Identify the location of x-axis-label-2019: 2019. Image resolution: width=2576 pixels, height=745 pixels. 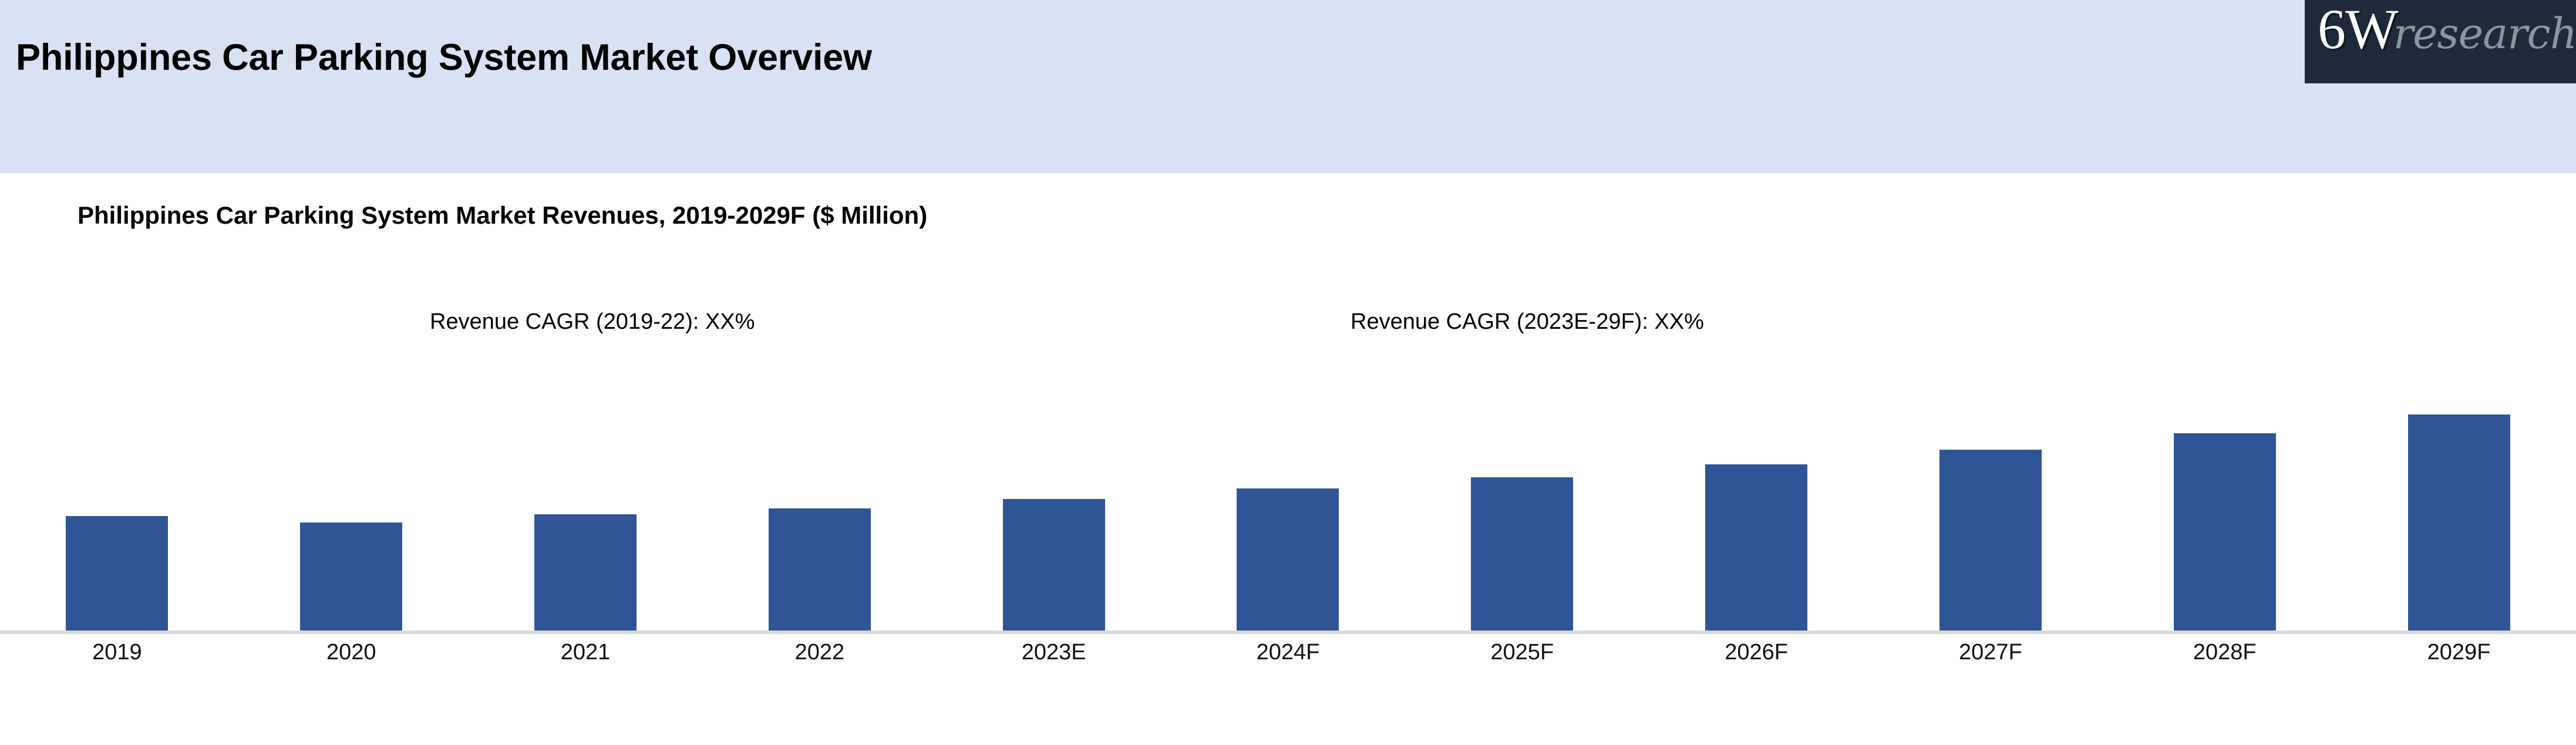
(117, 652).